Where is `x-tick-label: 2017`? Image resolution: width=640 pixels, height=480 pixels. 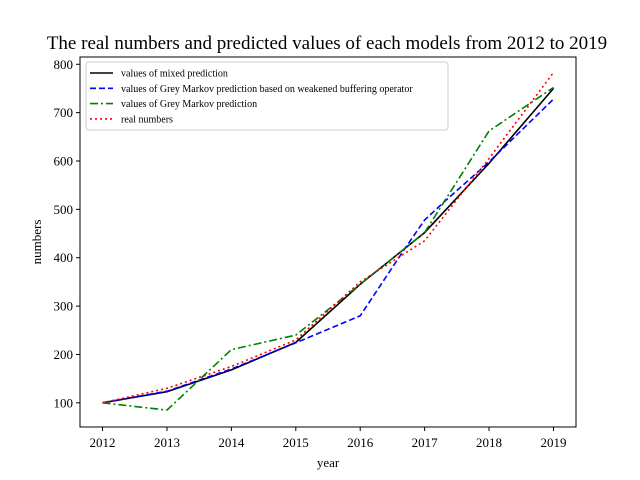 x-tick-label: 2017 is located at coordinates (425, 442).